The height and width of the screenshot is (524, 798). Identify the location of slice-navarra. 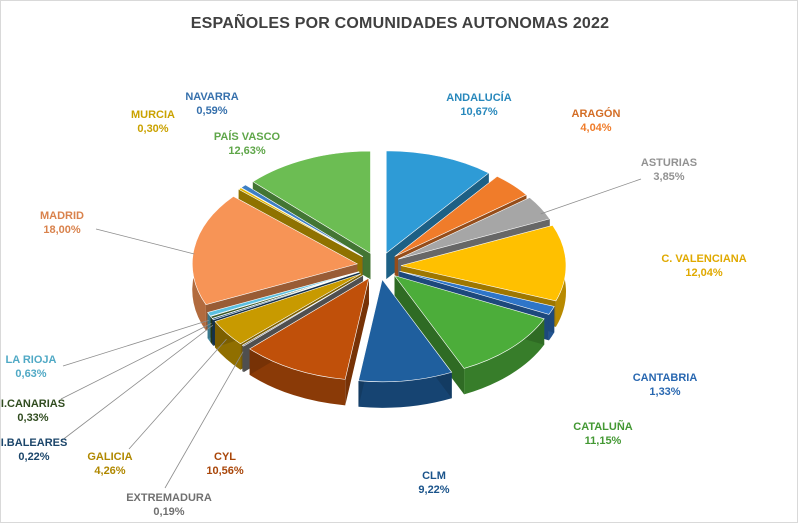
(302, 220).